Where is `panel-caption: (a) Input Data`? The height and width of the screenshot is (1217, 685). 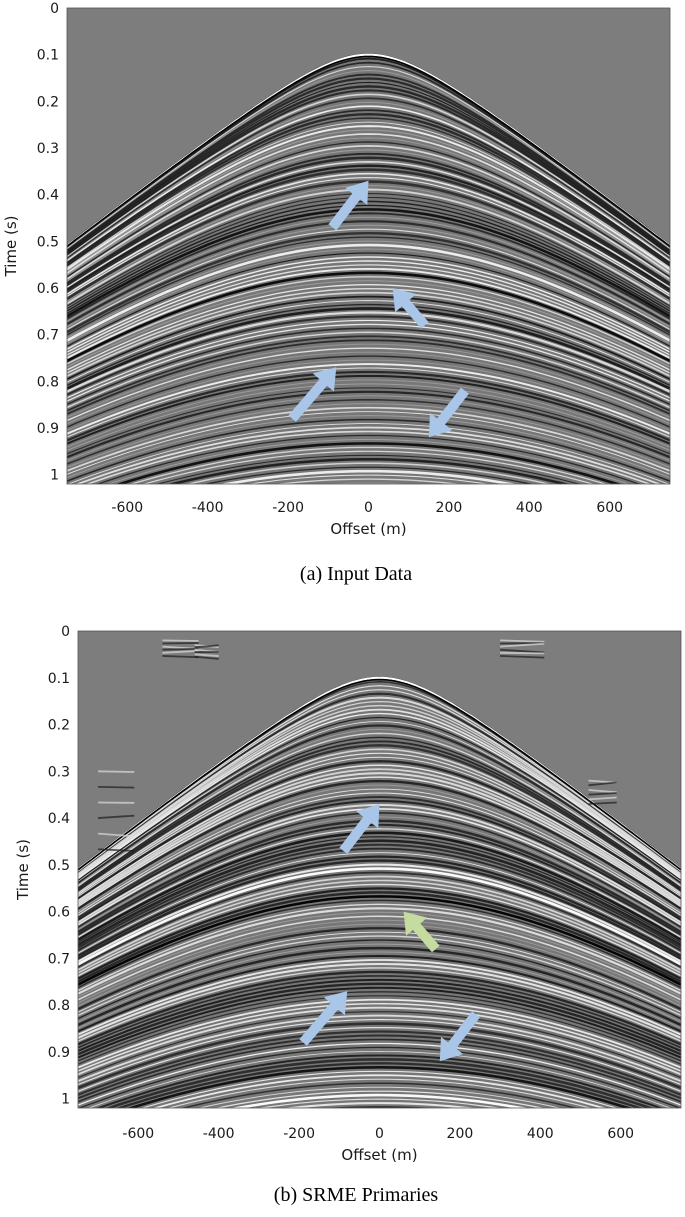 panel-caption: (a) Input Data is located at coordinates (356, 574).